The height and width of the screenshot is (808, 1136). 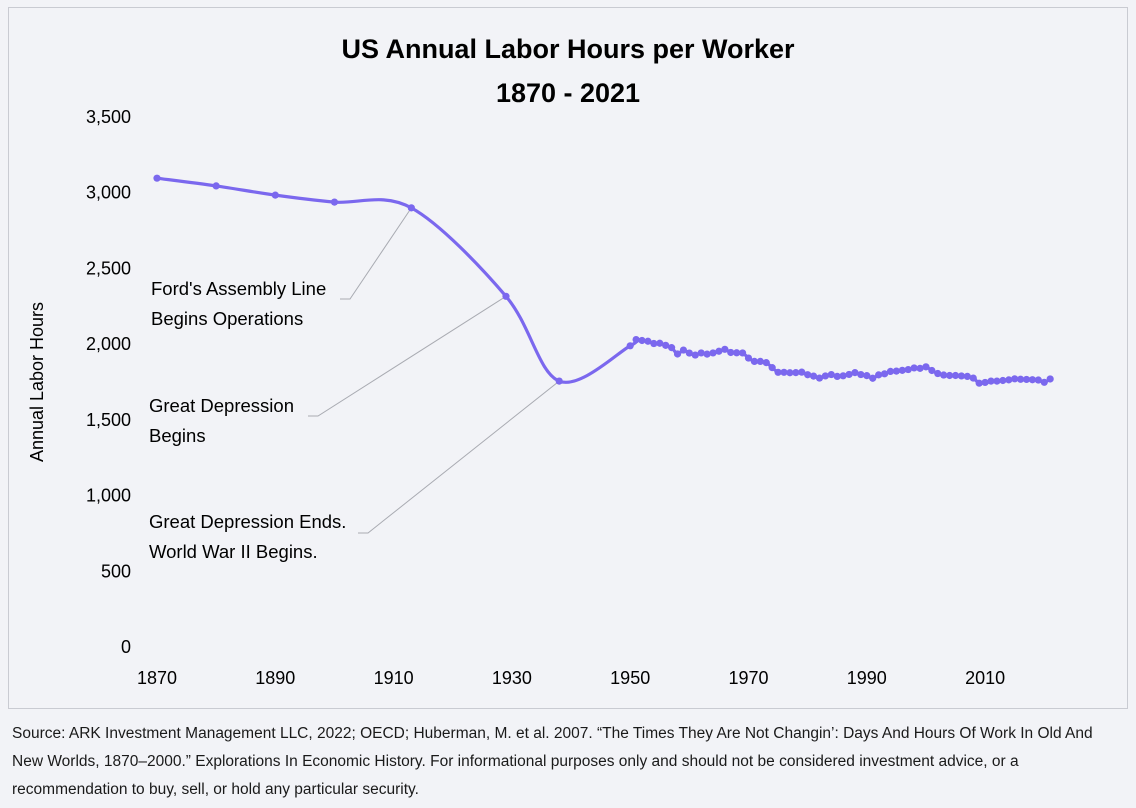 What do you see at coordinates (247, 521) in the screenshot?
I see `annotation-label: Great Depression Ends.` at bounding box center [247, 521].